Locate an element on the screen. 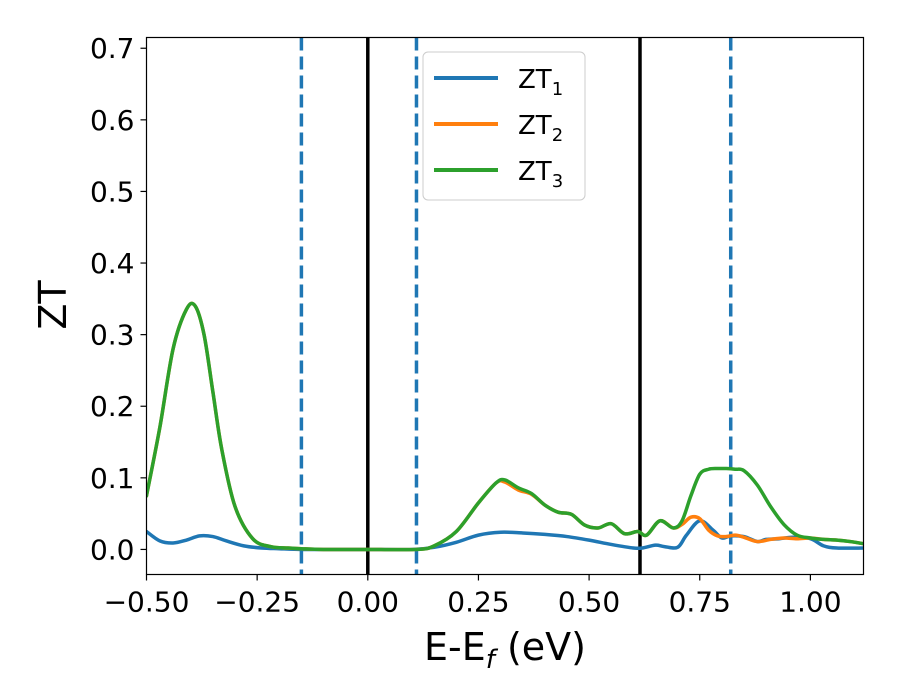  y-axis-title: ZT is located at coordinates (53, 305).